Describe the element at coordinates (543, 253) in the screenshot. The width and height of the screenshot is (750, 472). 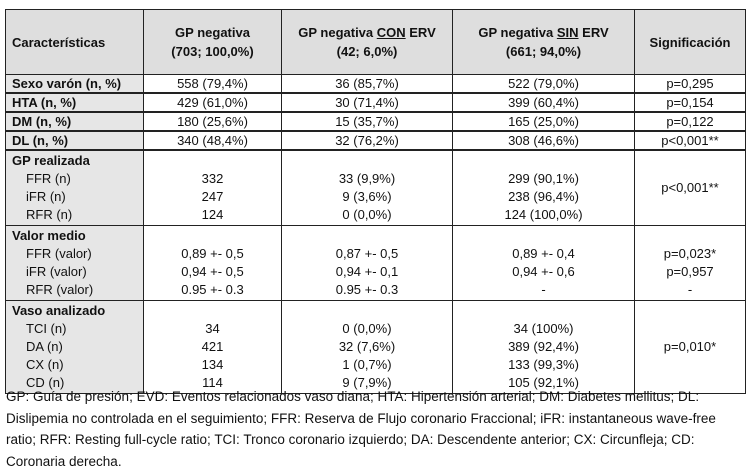
I see `cell-line: 0,89 +- 0,4` at that location.